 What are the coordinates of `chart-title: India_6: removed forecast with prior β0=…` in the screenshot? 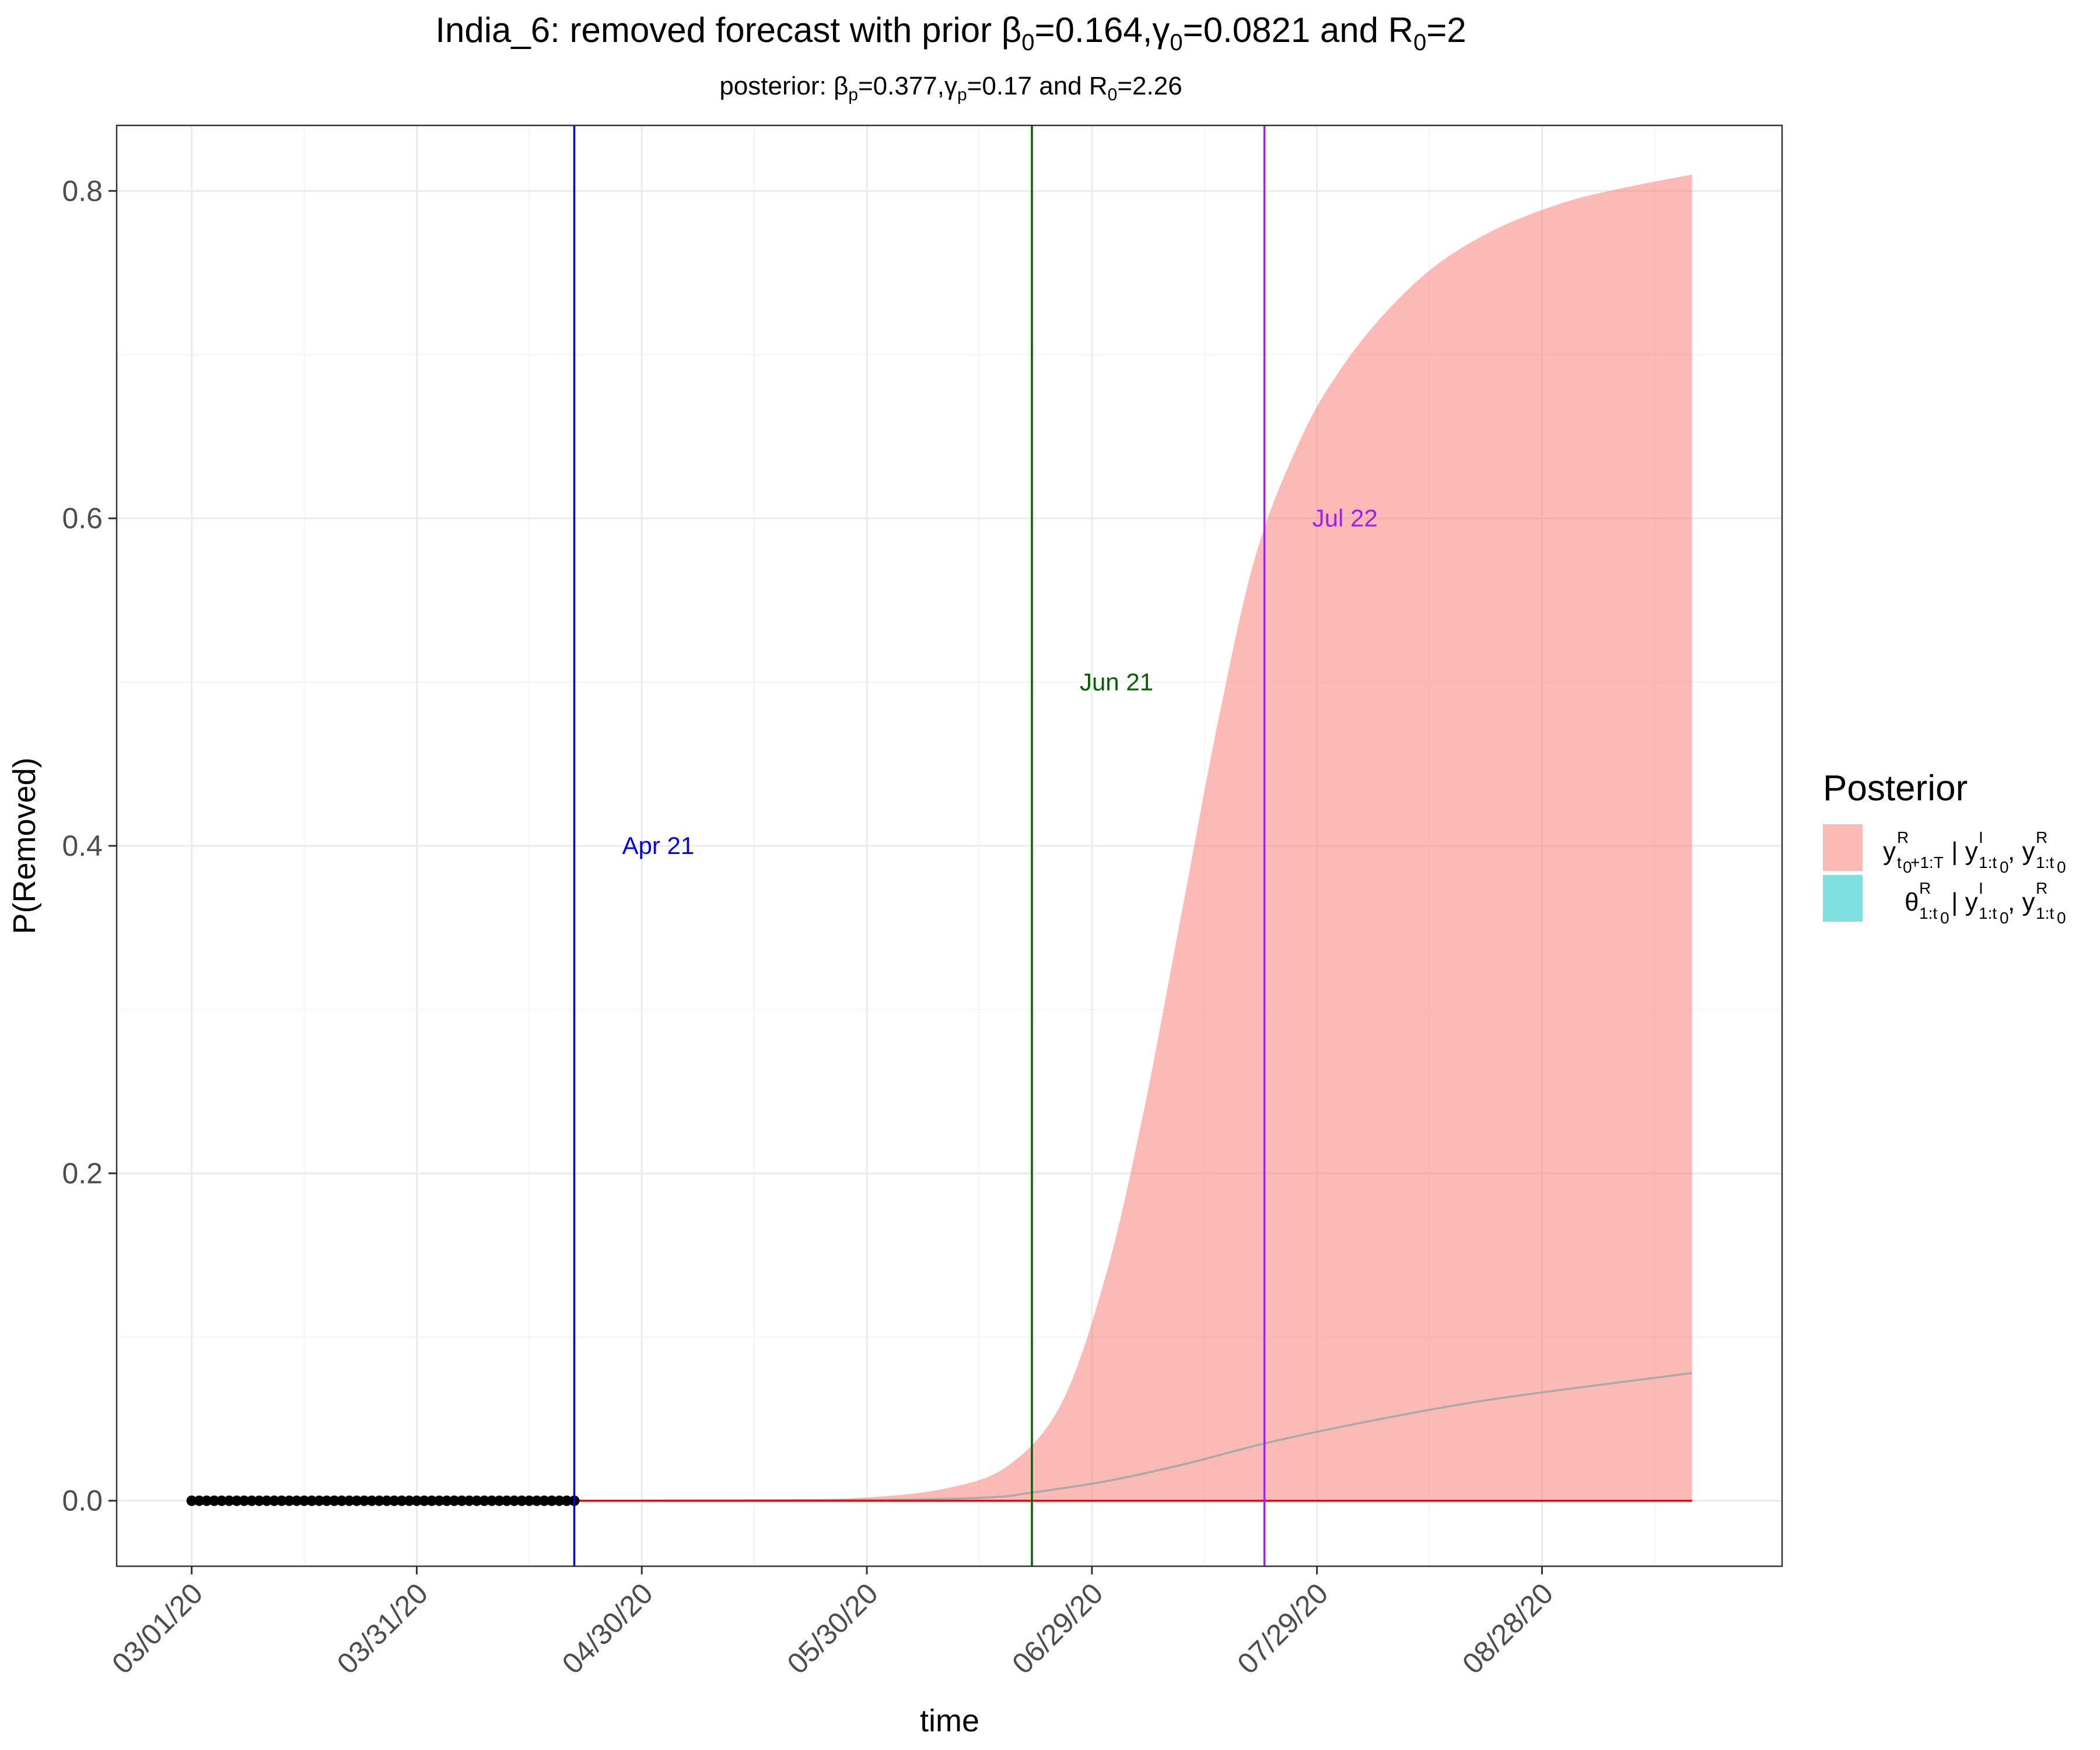 It's located at (950, 32).